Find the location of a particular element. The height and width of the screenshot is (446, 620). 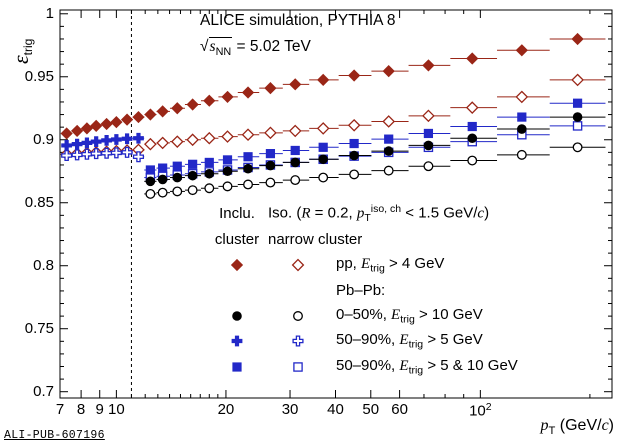

plot-title: ALICE simulation, PYTHIA 8 is located at coordinates (298, 20).